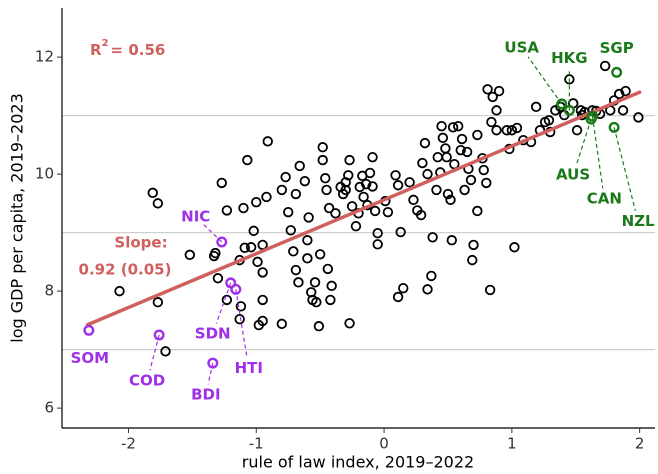 The width and height of the screenshot is (658, 474). What do you see at coordinates (213, 333) in the screenshot?
I see `highlight-label: SDN` at bounding box center [213, 333].